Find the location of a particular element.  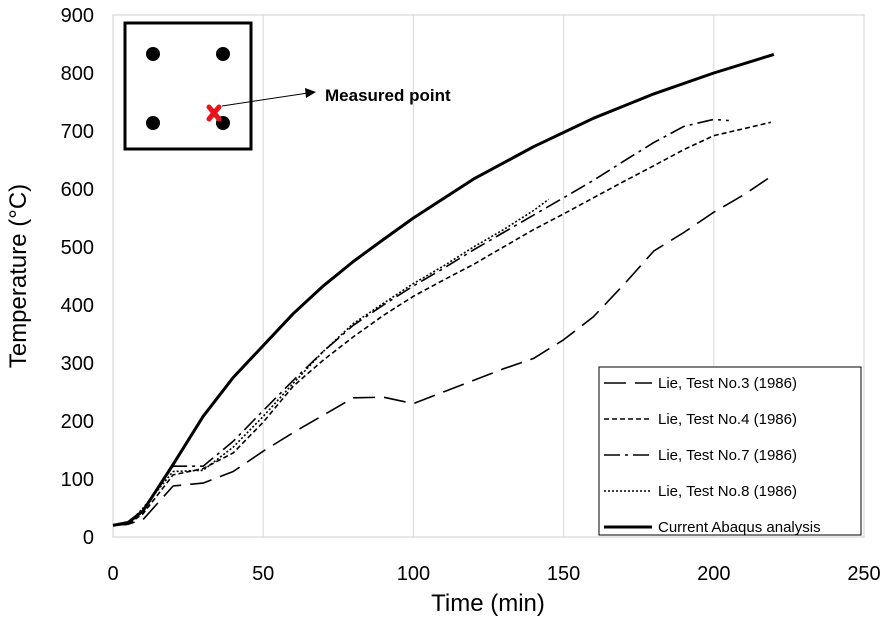

y-axis-ticks: 0 100 200 300 400 500 600 700 800 900 is located at coordinates (77, 277).